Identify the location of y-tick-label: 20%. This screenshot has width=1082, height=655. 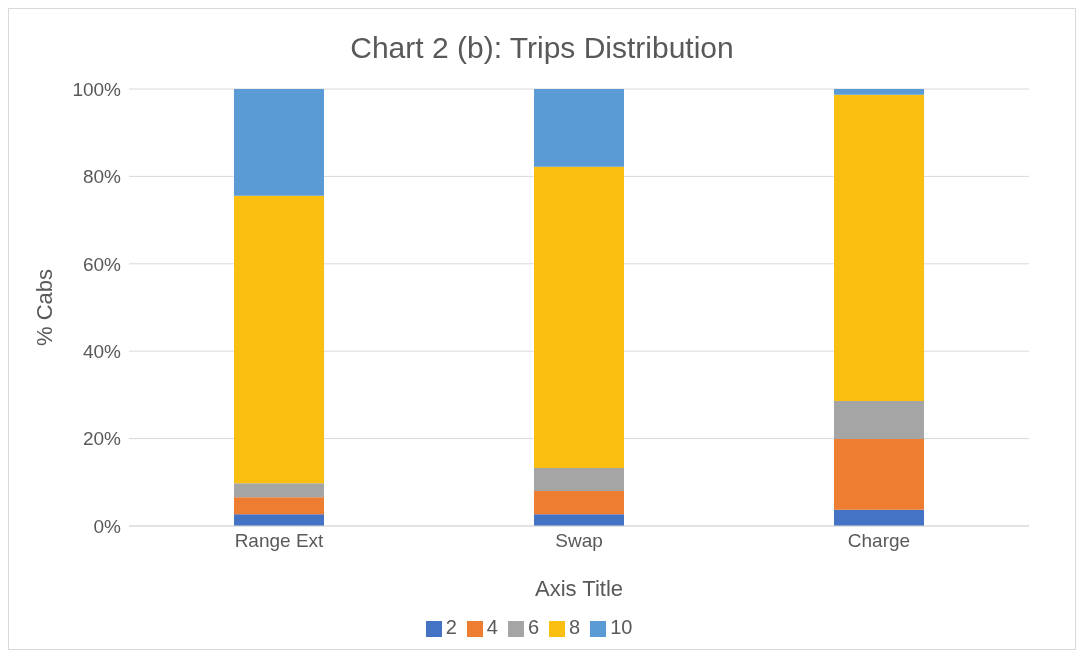
(102, 439).